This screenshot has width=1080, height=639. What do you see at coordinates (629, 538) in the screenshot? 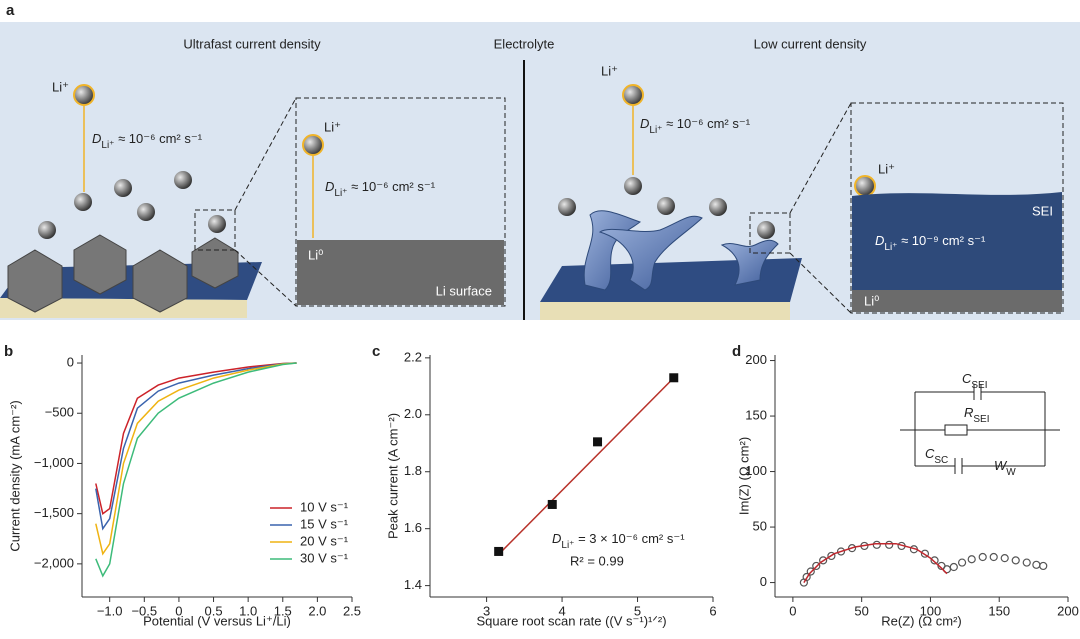
I see `formula-rest: = 3 × 10⁻⁶ cm² s⁻¹` at bounding box center [629, 538].